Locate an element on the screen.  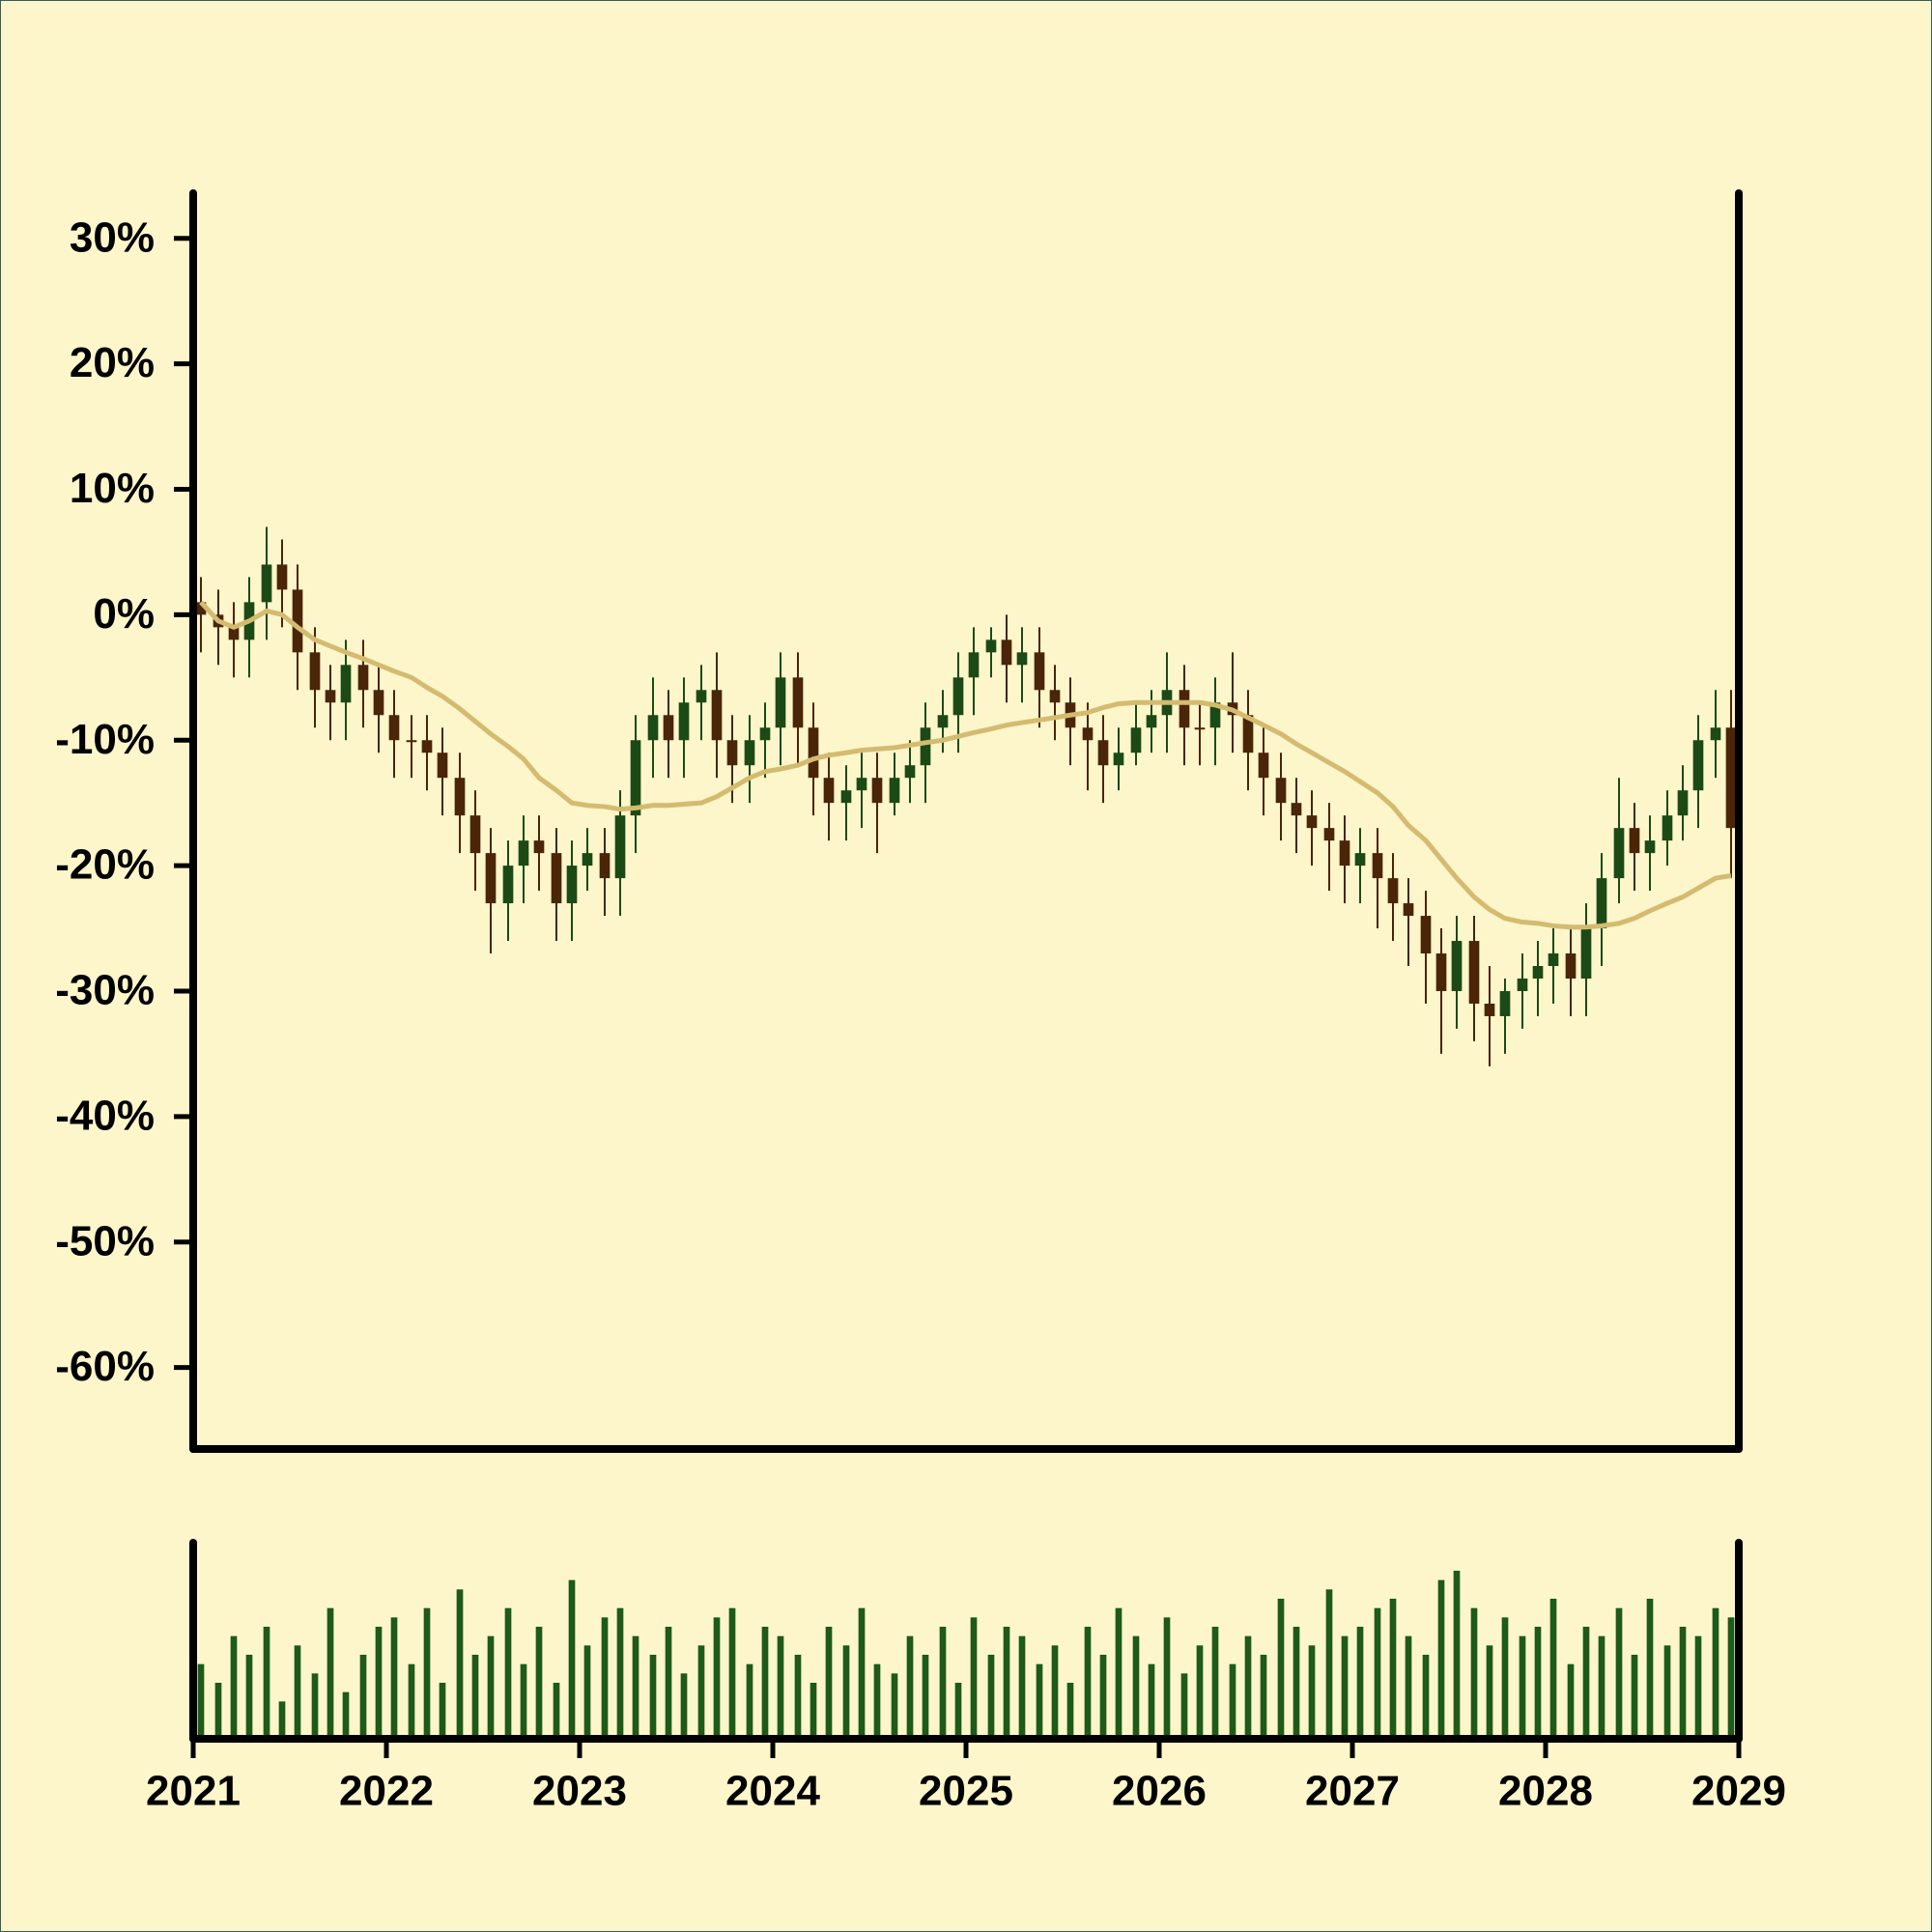
y-tick-label: 10% is located at coordinates (112, 488).